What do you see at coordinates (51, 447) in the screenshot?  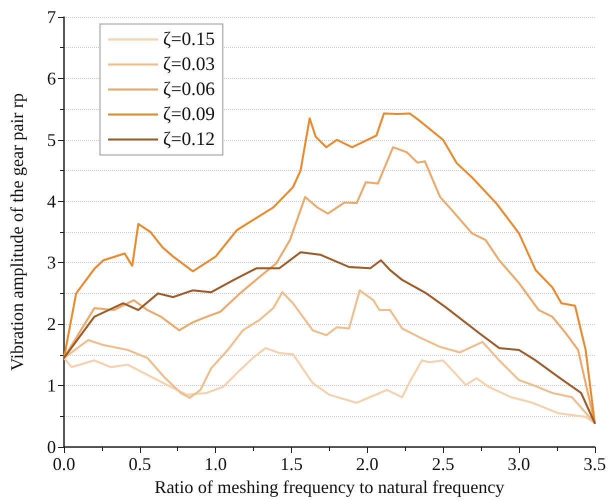 I see `y-tick-label: 0` at bounding box center [51, 447].